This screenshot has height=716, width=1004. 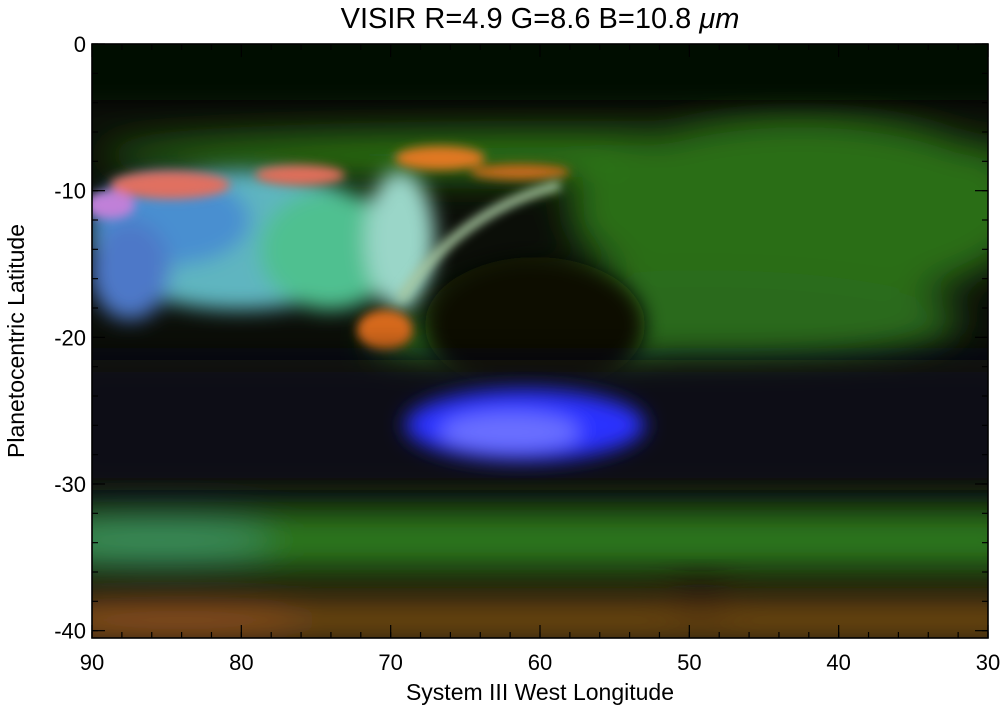 I want to click on x-axis-label: System III West Longitude, so click(x=540, y=692).